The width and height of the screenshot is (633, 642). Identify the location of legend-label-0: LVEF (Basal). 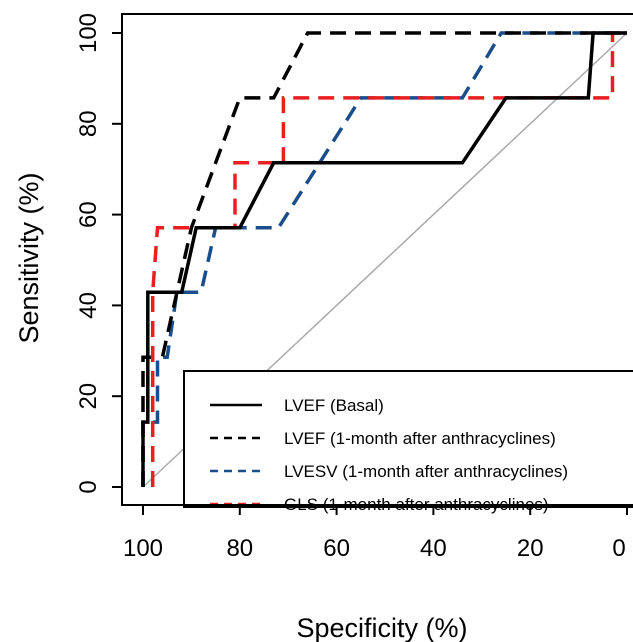
(334, 405).